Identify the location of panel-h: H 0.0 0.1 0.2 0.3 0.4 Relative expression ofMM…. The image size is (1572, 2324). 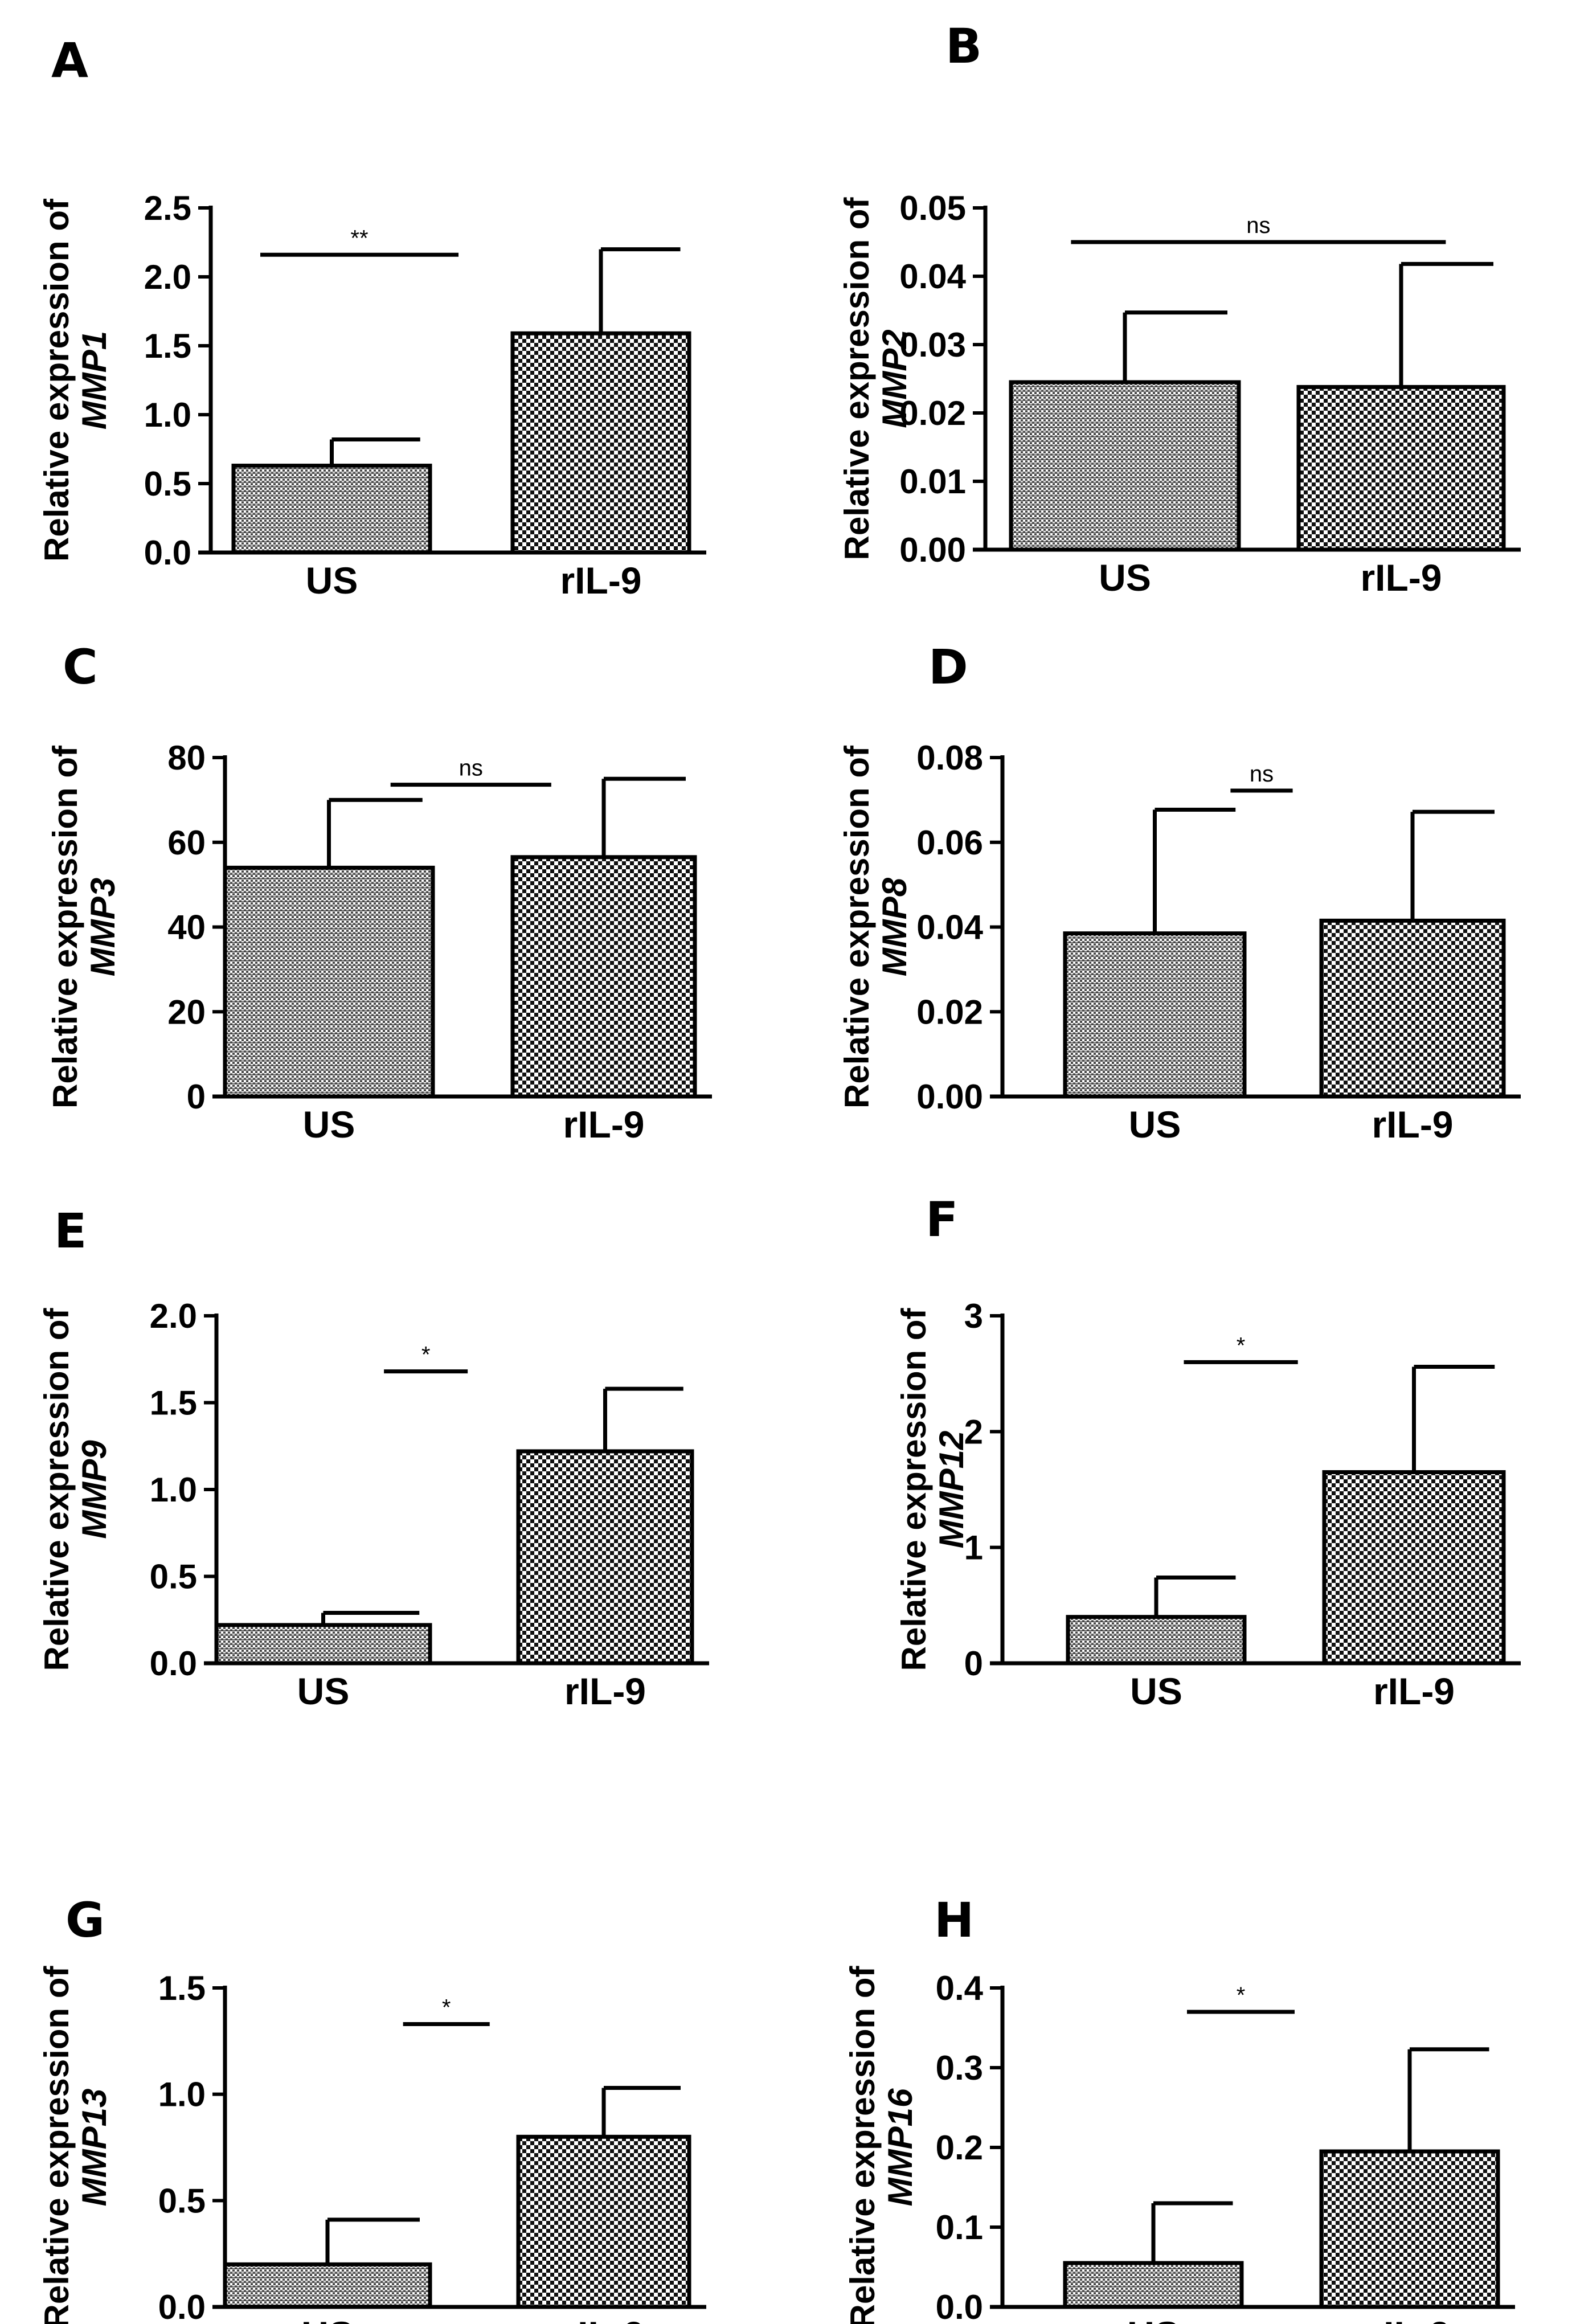
(1180, 2108).